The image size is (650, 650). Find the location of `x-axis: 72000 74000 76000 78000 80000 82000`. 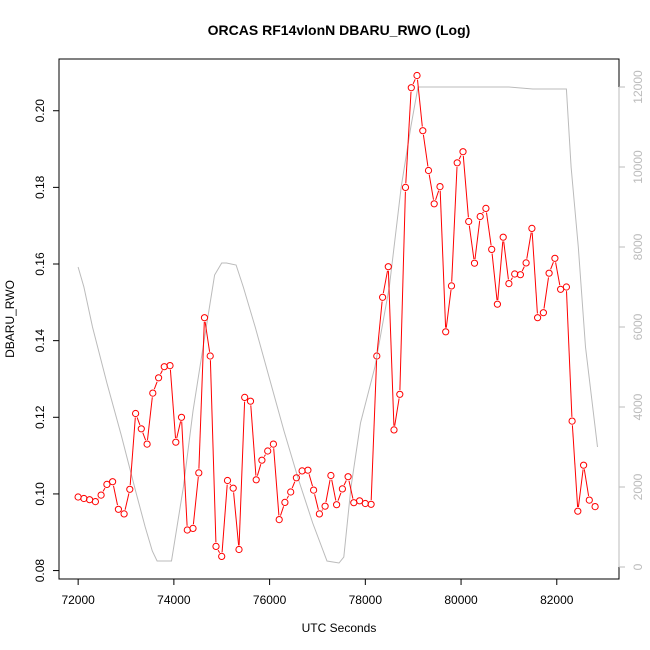

x-axis: 72000 74000 76000 78000 80000 82000 is located at coordinates (317, 592).